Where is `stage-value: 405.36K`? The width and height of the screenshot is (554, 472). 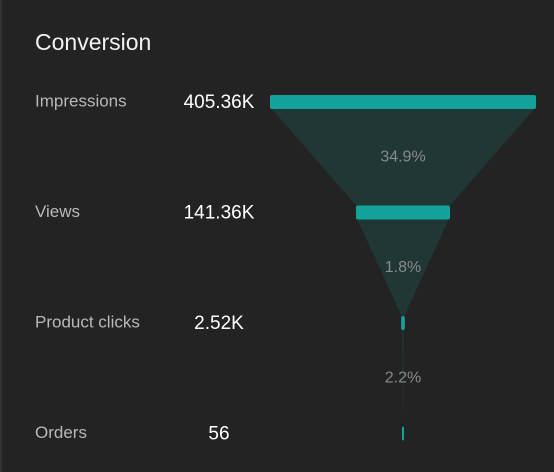
stage-value: 405.36K is located at coordinates (219, 102).